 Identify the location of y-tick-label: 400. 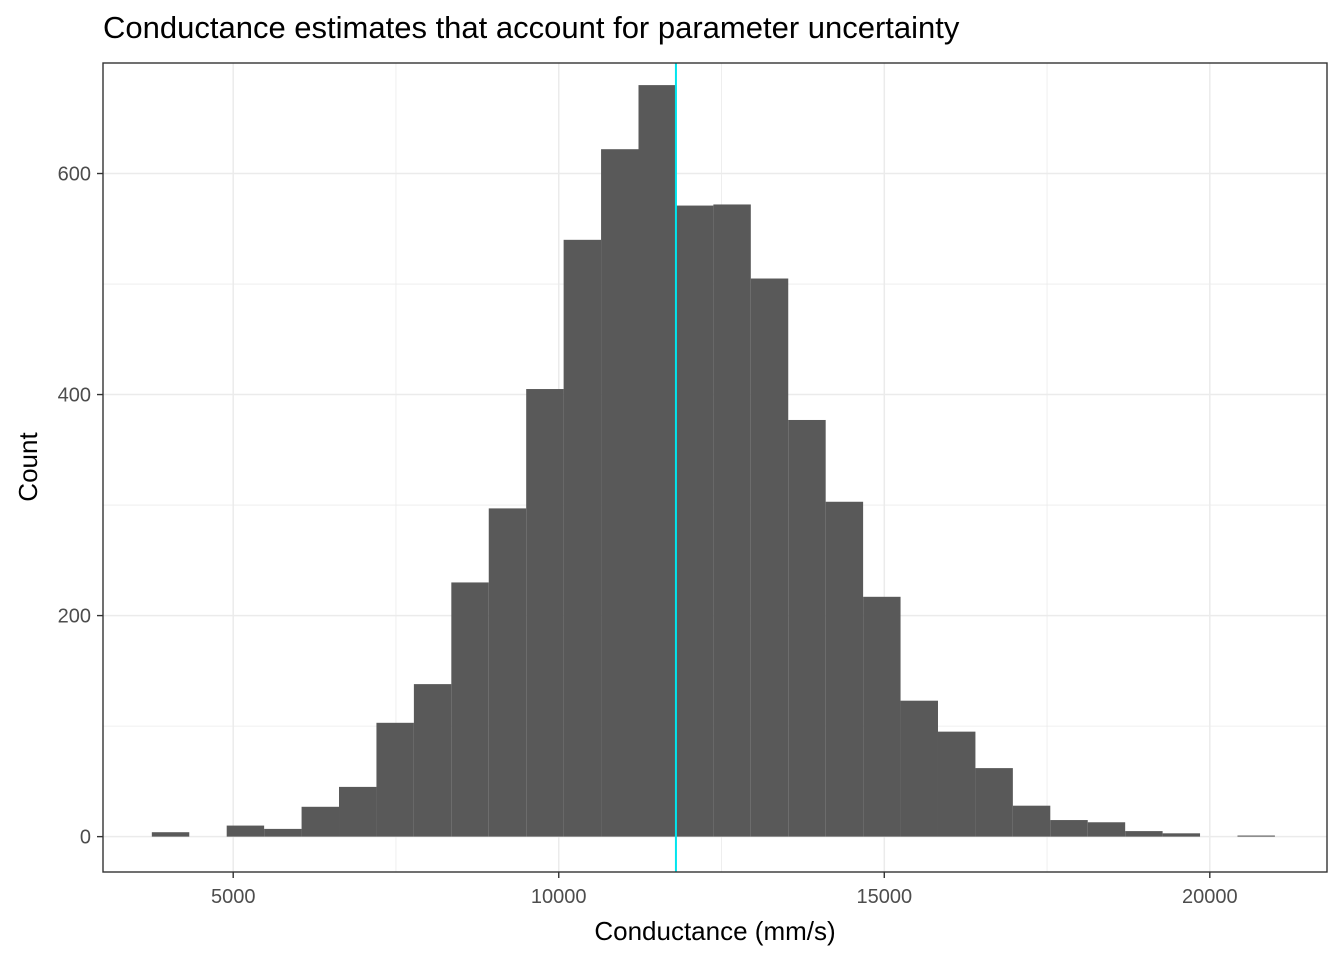
(74, 396).